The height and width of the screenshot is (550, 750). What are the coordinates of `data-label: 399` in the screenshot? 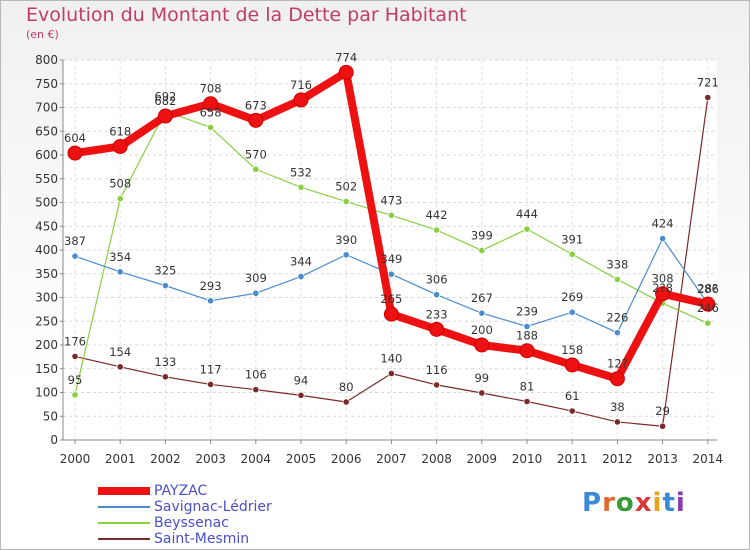 It's located at (482, 235).